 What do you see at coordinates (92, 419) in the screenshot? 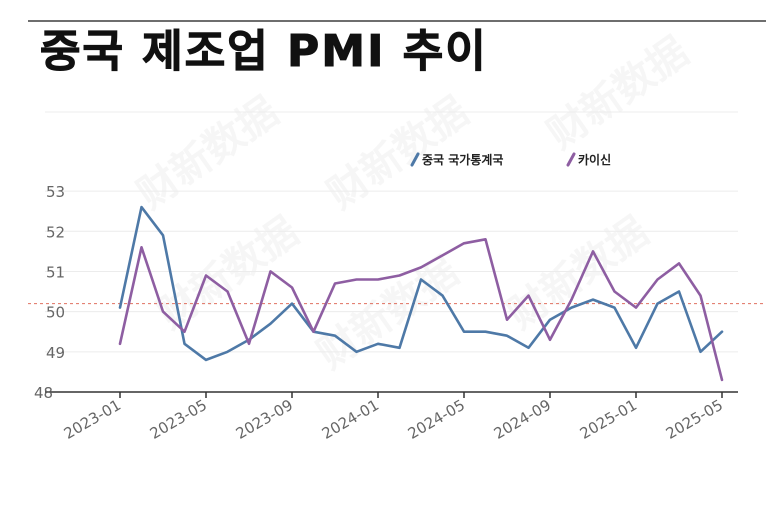
I see `x-tick-label: 2023-01` at bounding box center [92, 419].